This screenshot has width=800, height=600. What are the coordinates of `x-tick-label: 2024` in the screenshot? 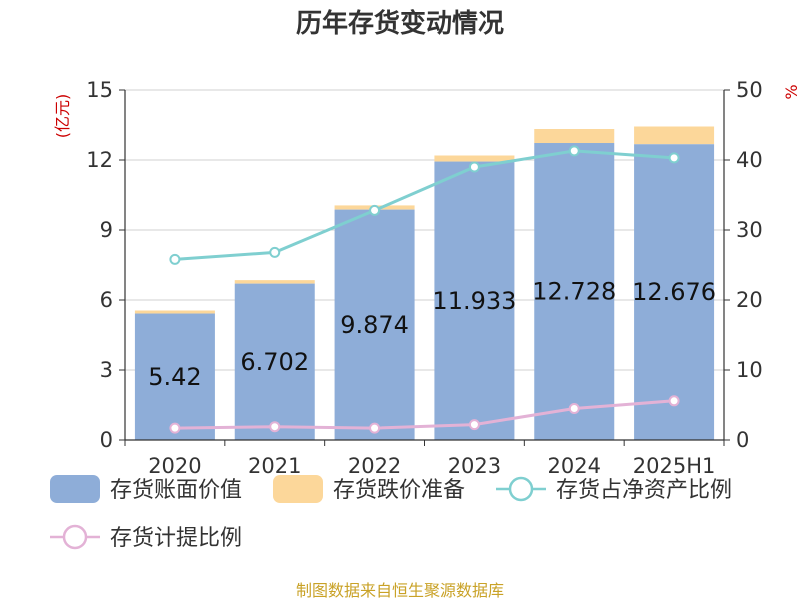 It's located at (574, 466).